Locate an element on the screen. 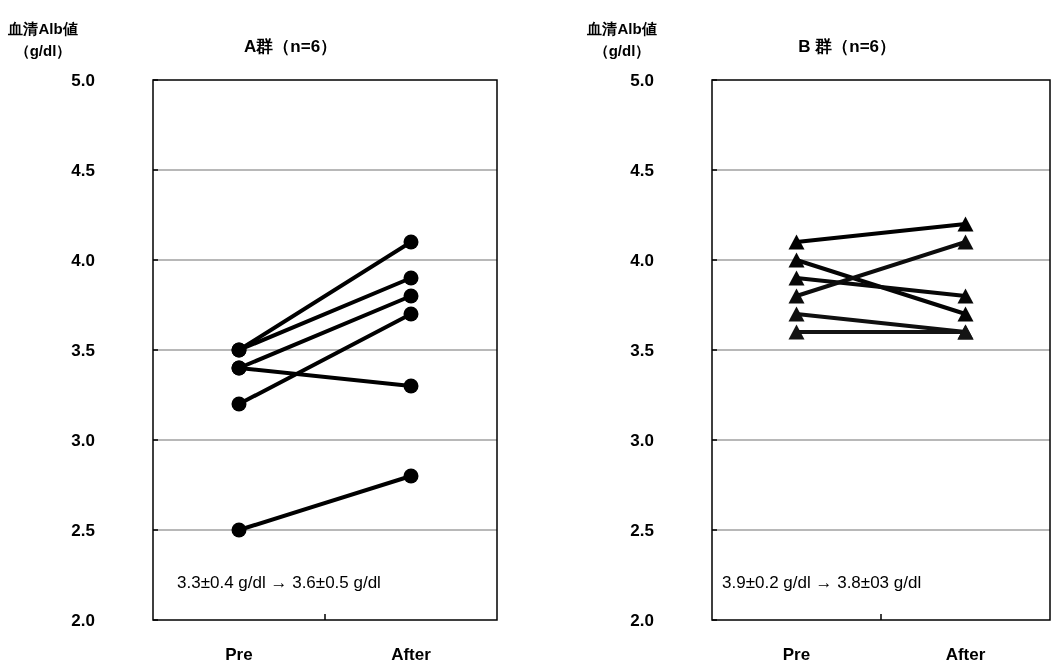 The width and height of the screenshot is (1056, 666). chart-title: A群（n=6） is located at coordinates (291, 46).